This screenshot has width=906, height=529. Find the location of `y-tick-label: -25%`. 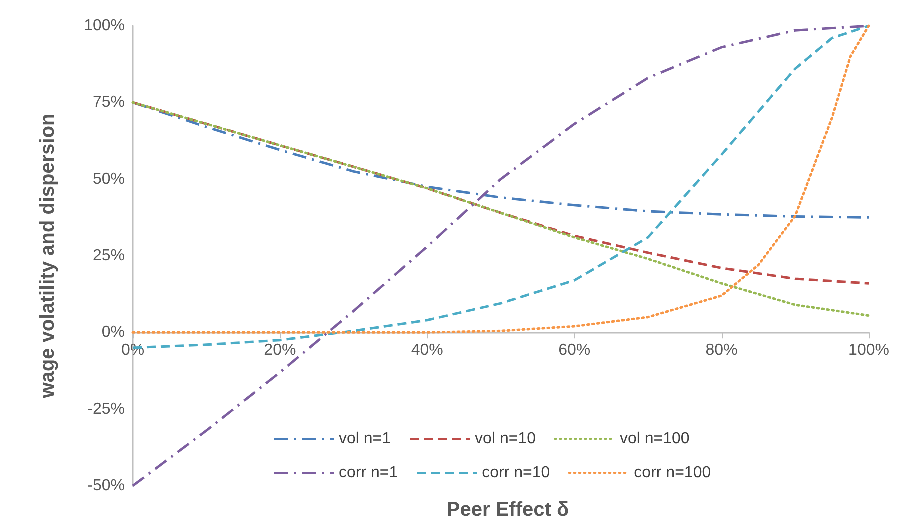

y-tick-label: -25% is located at coordinates (106, 409).